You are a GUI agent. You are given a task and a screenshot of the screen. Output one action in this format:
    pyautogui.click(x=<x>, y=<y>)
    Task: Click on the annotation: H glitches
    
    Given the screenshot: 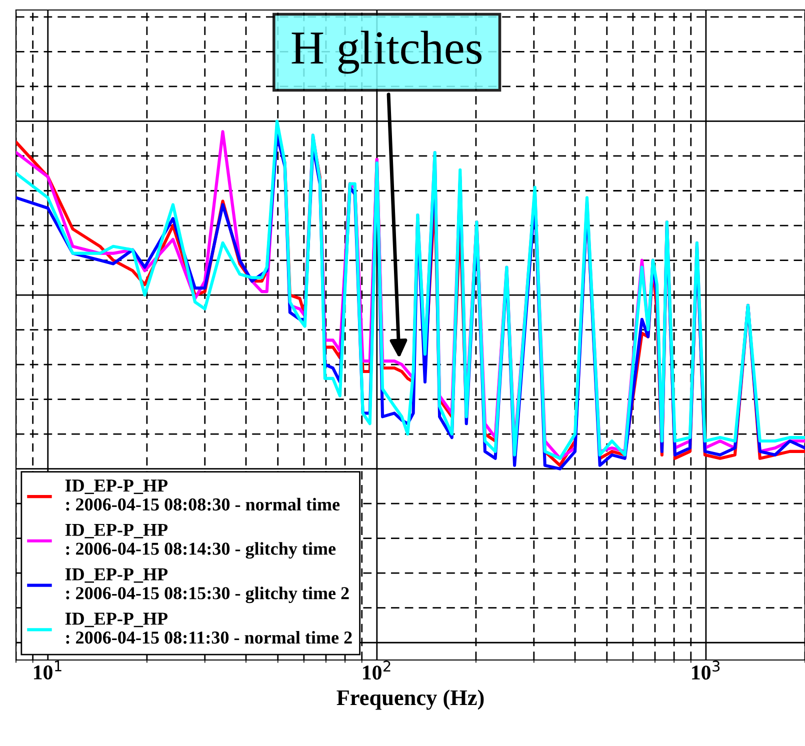 What is the action you would take?
    pyautogui.click(x=387, y=52)
    